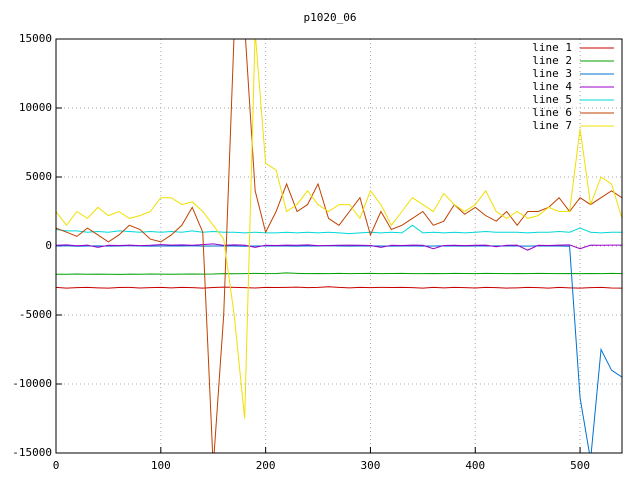 The width and height of the screenshot is (640, 480). I want to click on y-tick-label: -10000, so click(32, 383).